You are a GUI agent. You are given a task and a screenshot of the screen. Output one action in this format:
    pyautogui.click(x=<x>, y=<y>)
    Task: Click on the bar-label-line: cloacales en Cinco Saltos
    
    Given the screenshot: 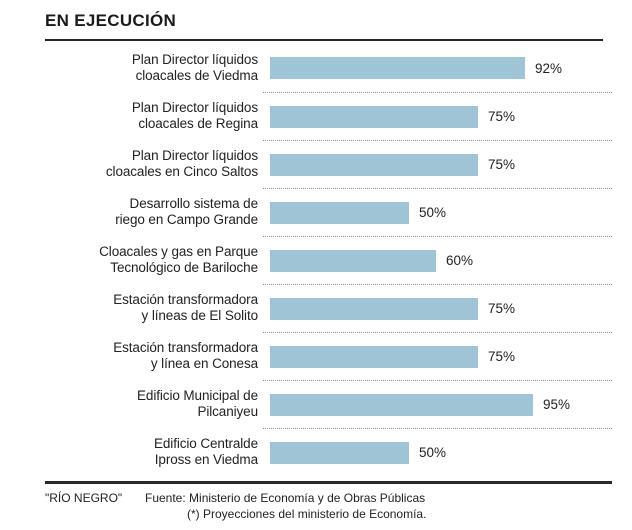 What is the action you would take?
    pyautogui.click(x=181, y=172)
    